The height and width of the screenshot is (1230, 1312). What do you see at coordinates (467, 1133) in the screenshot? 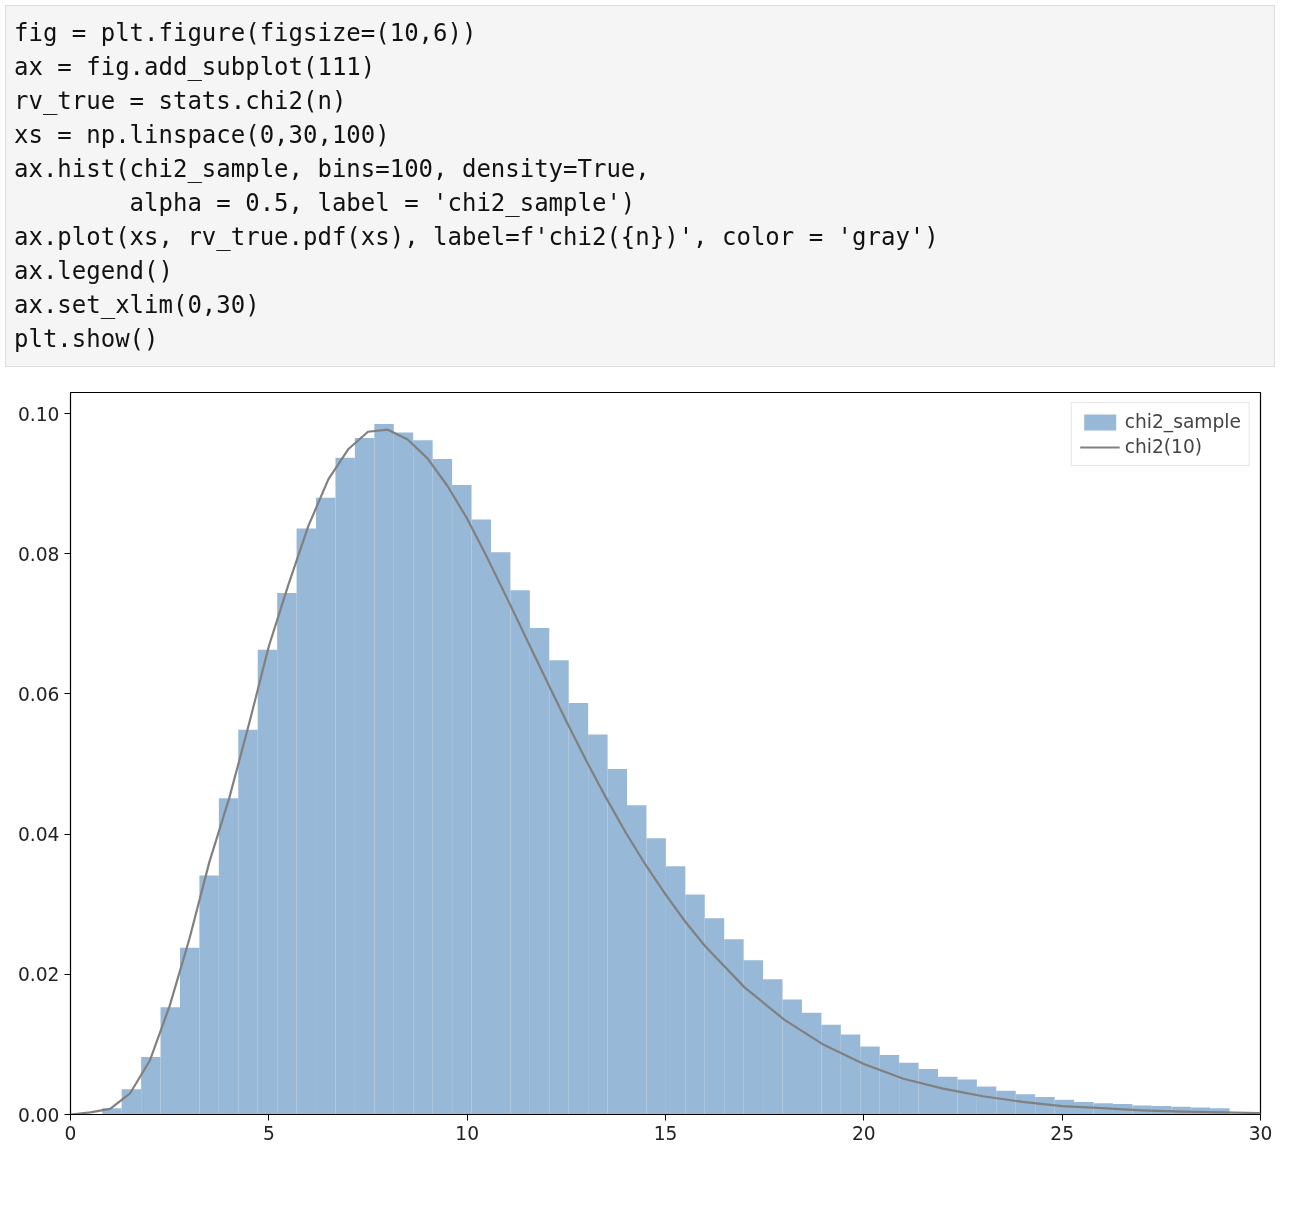
I see `x-tick-label: 10` at bounding box center [467, 1133].